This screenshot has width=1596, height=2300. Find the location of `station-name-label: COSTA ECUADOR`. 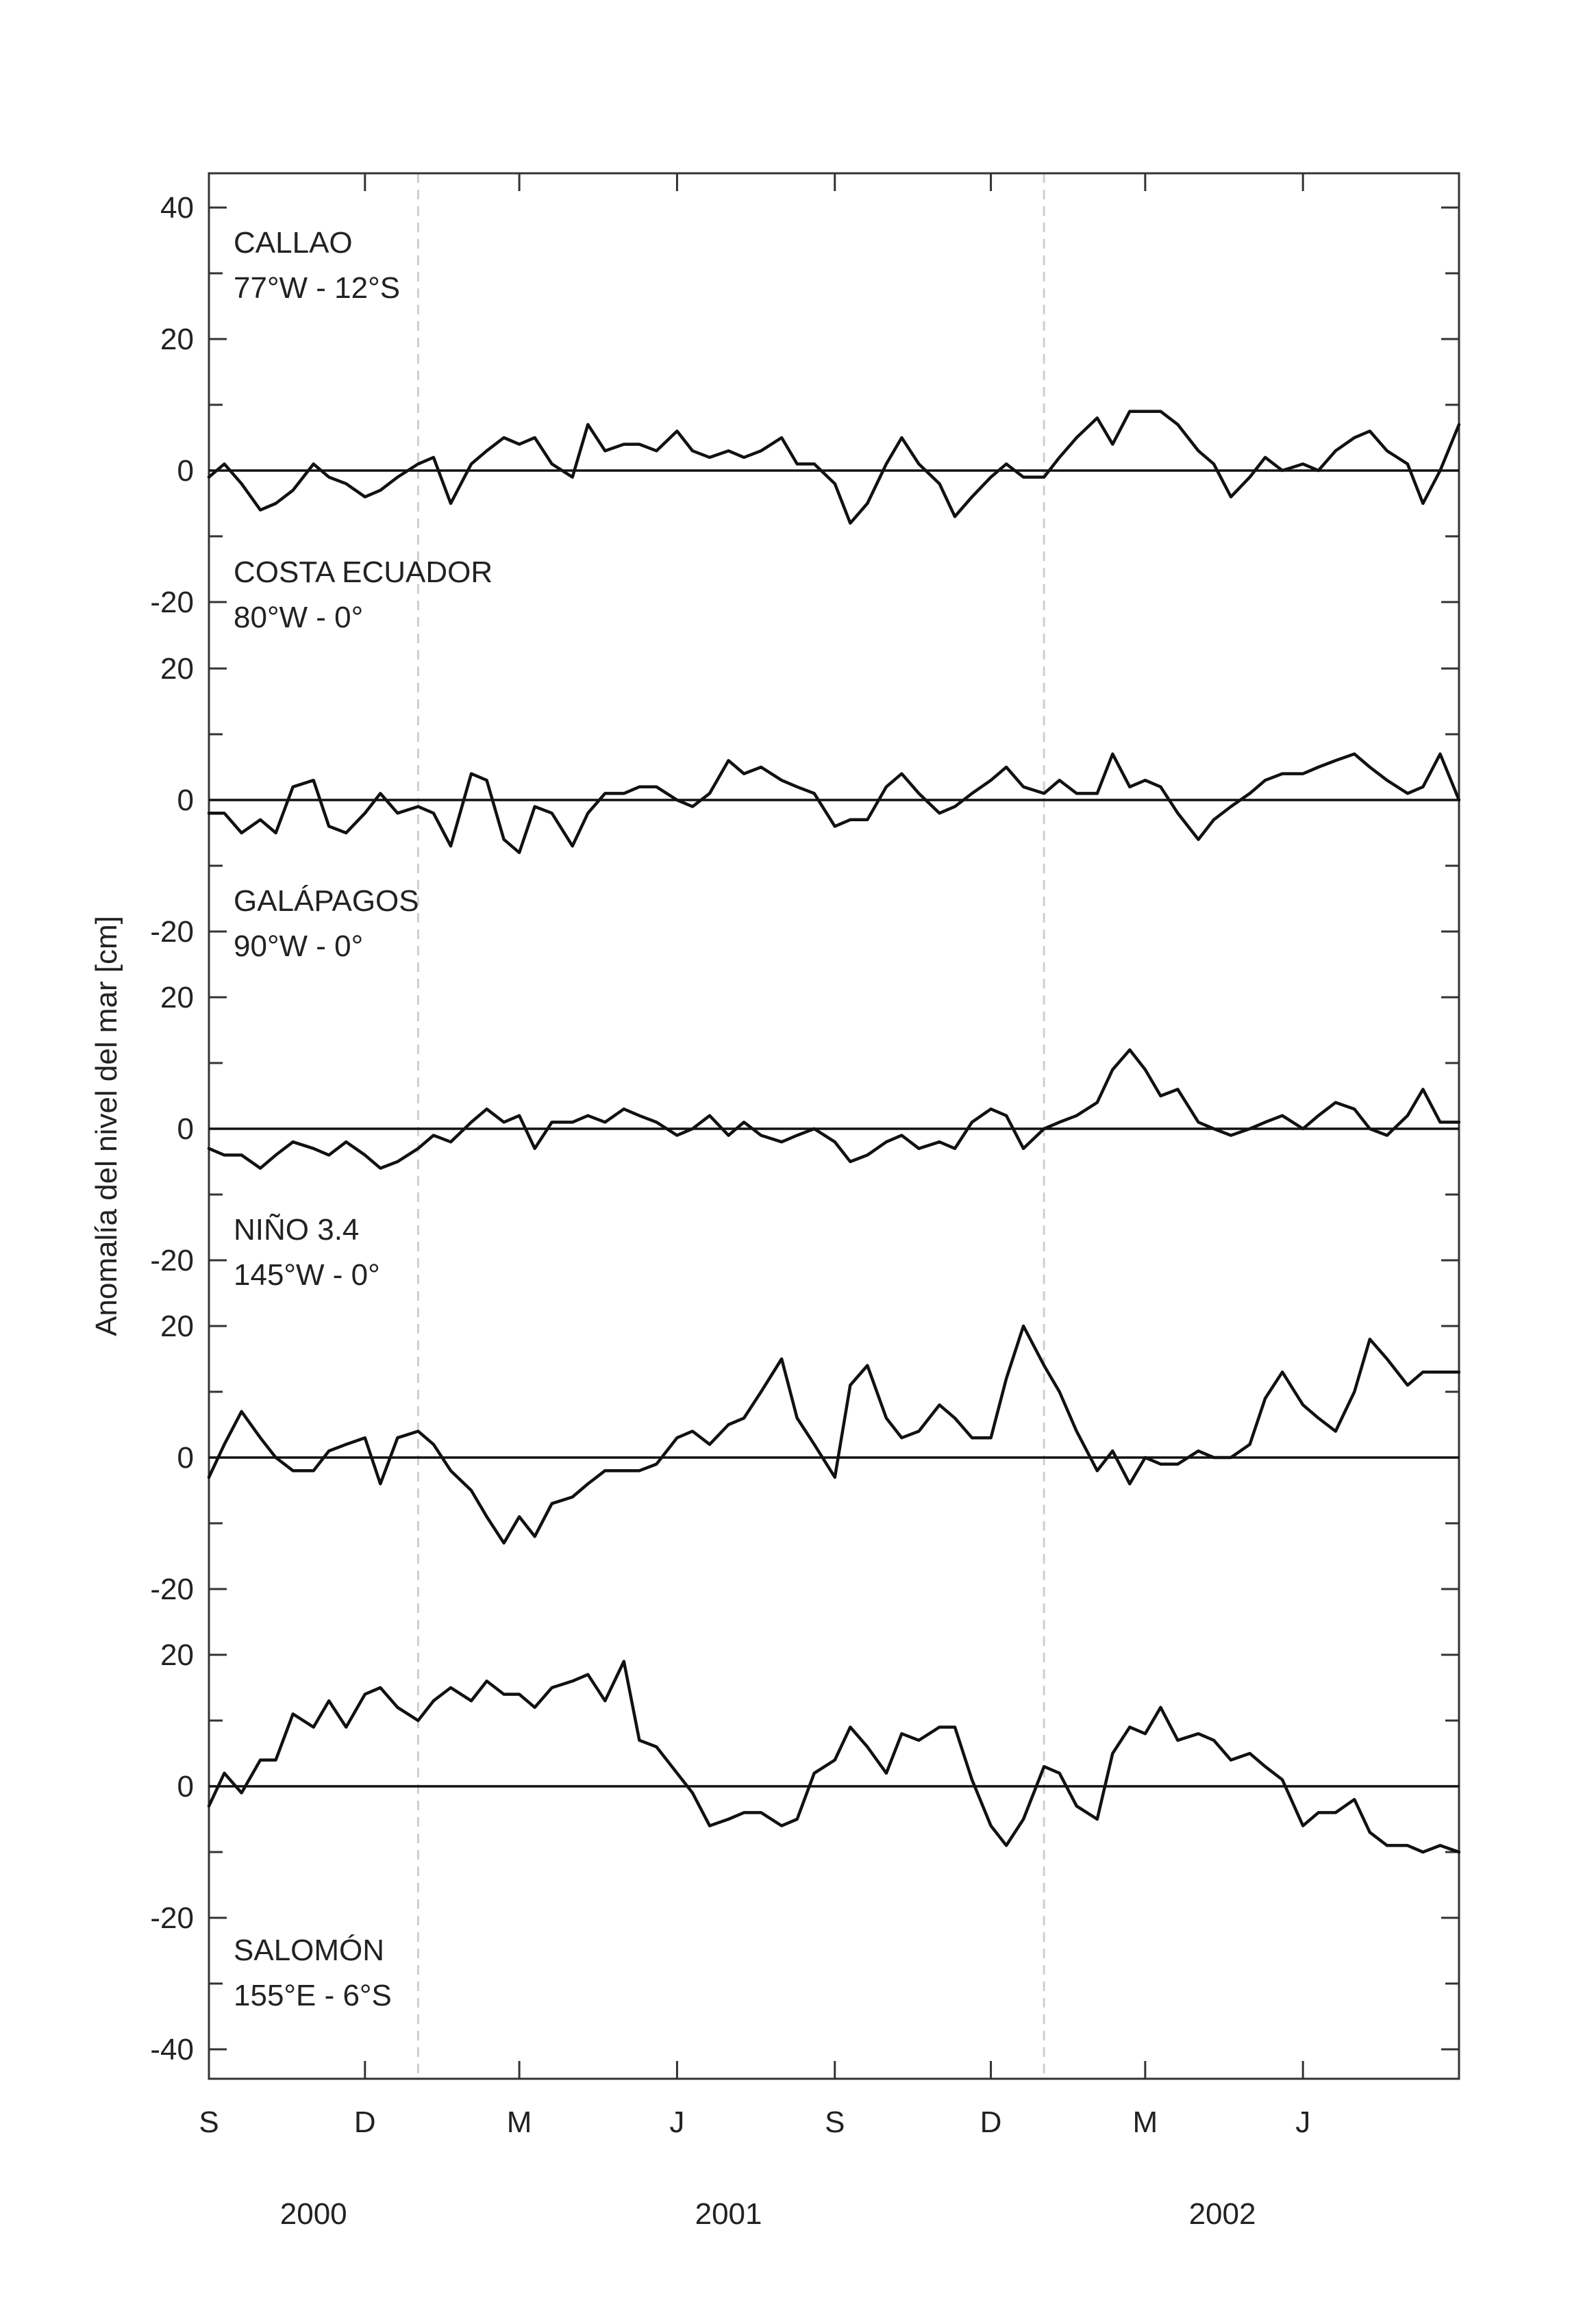

station-name-label: COSTA ECUADOR is located at coordinates (363, 572).